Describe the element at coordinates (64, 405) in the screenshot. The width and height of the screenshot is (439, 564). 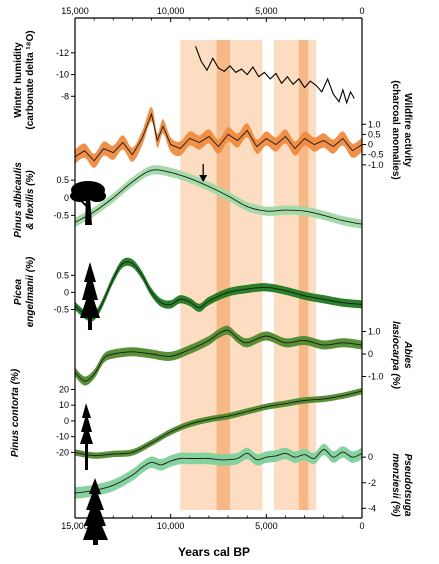
I see `y-tick-label-pinus-contorta: 10` at that location.